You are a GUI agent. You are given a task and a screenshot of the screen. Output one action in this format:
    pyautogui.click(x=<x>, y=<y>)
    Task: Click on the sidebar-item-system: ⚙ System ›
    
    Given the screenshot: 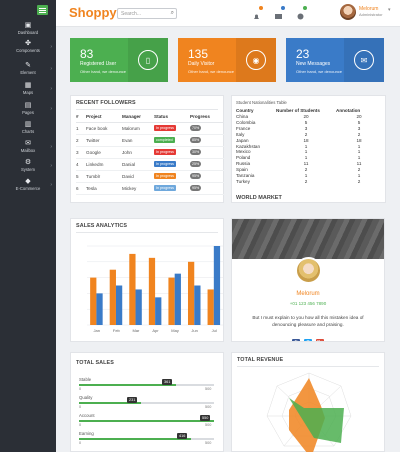 What is the action you would take?
    pyautogui.click(x=28, y=166)
    